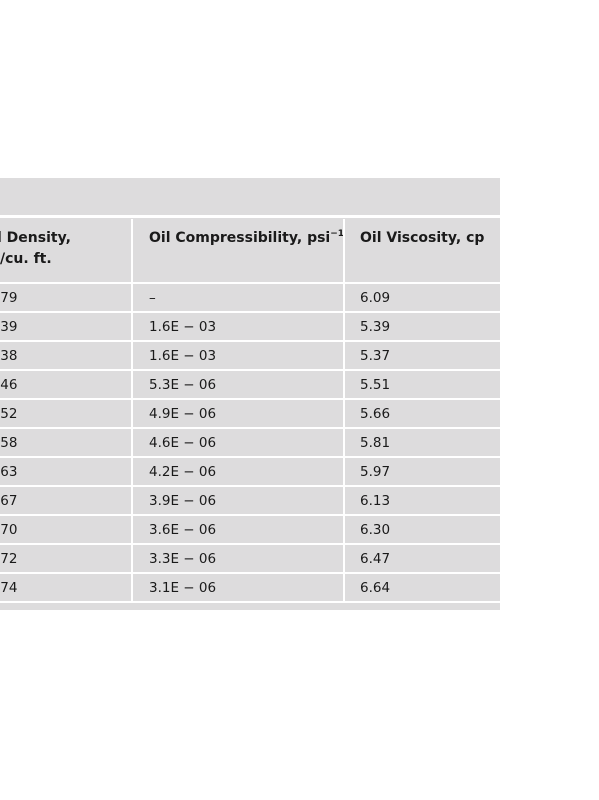 This screenshot has height=800, width=599. What do you see at coordinates (66, 501) in the screenshot?
I see `cell-oil-density: .67` at bounding box center [66, 501].